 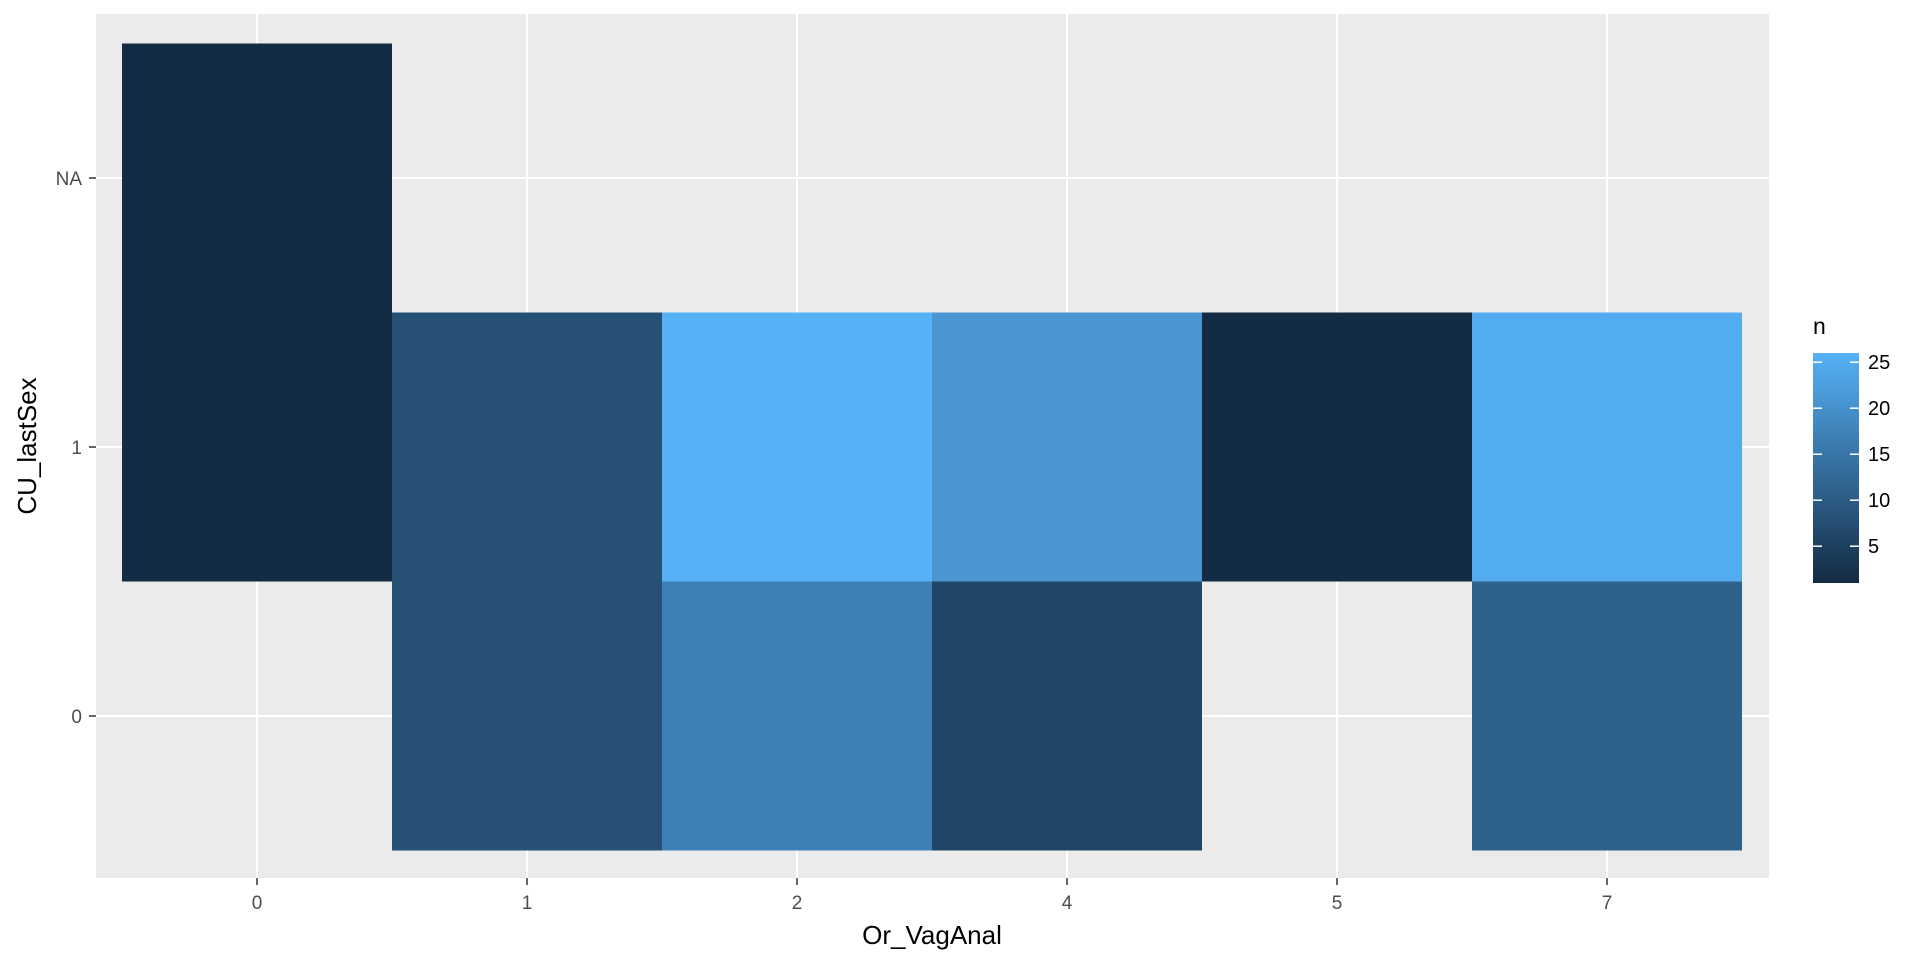 What do you see at coordinates (1819, 326) in the screenshot?
I see `legend-title: n` at bounding box center [1819, 326].